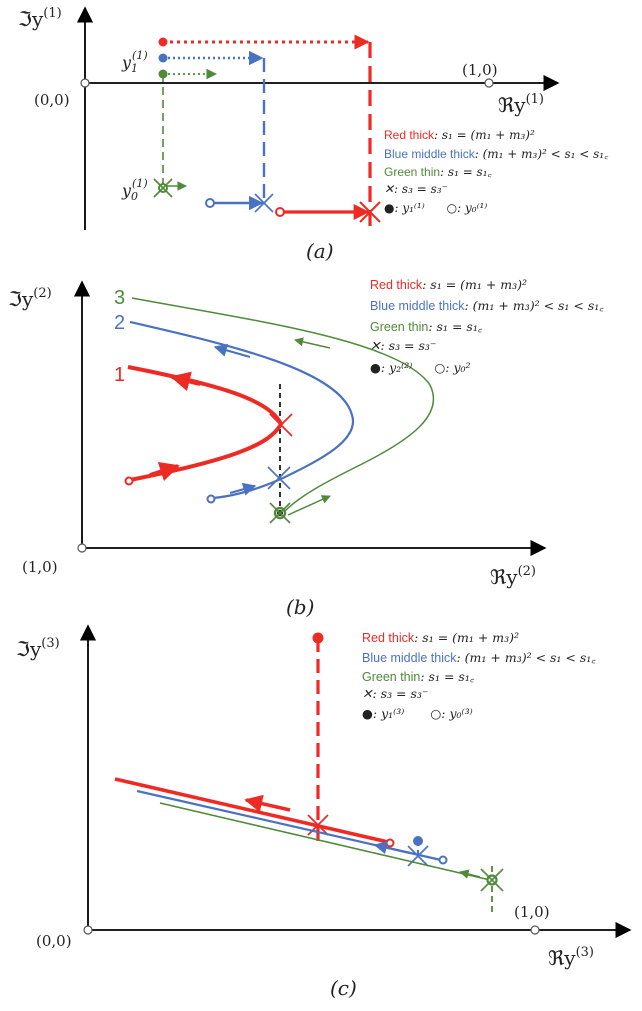 Image resolution: width=642 pixels, height=1011 pixels. What do you see at coordinates (417, 713) in the screenshot?
I see `legend-dots: ●: y₁⁽³⁾ ○: y₀⁽³⁾` at bounding box center [417, 713].